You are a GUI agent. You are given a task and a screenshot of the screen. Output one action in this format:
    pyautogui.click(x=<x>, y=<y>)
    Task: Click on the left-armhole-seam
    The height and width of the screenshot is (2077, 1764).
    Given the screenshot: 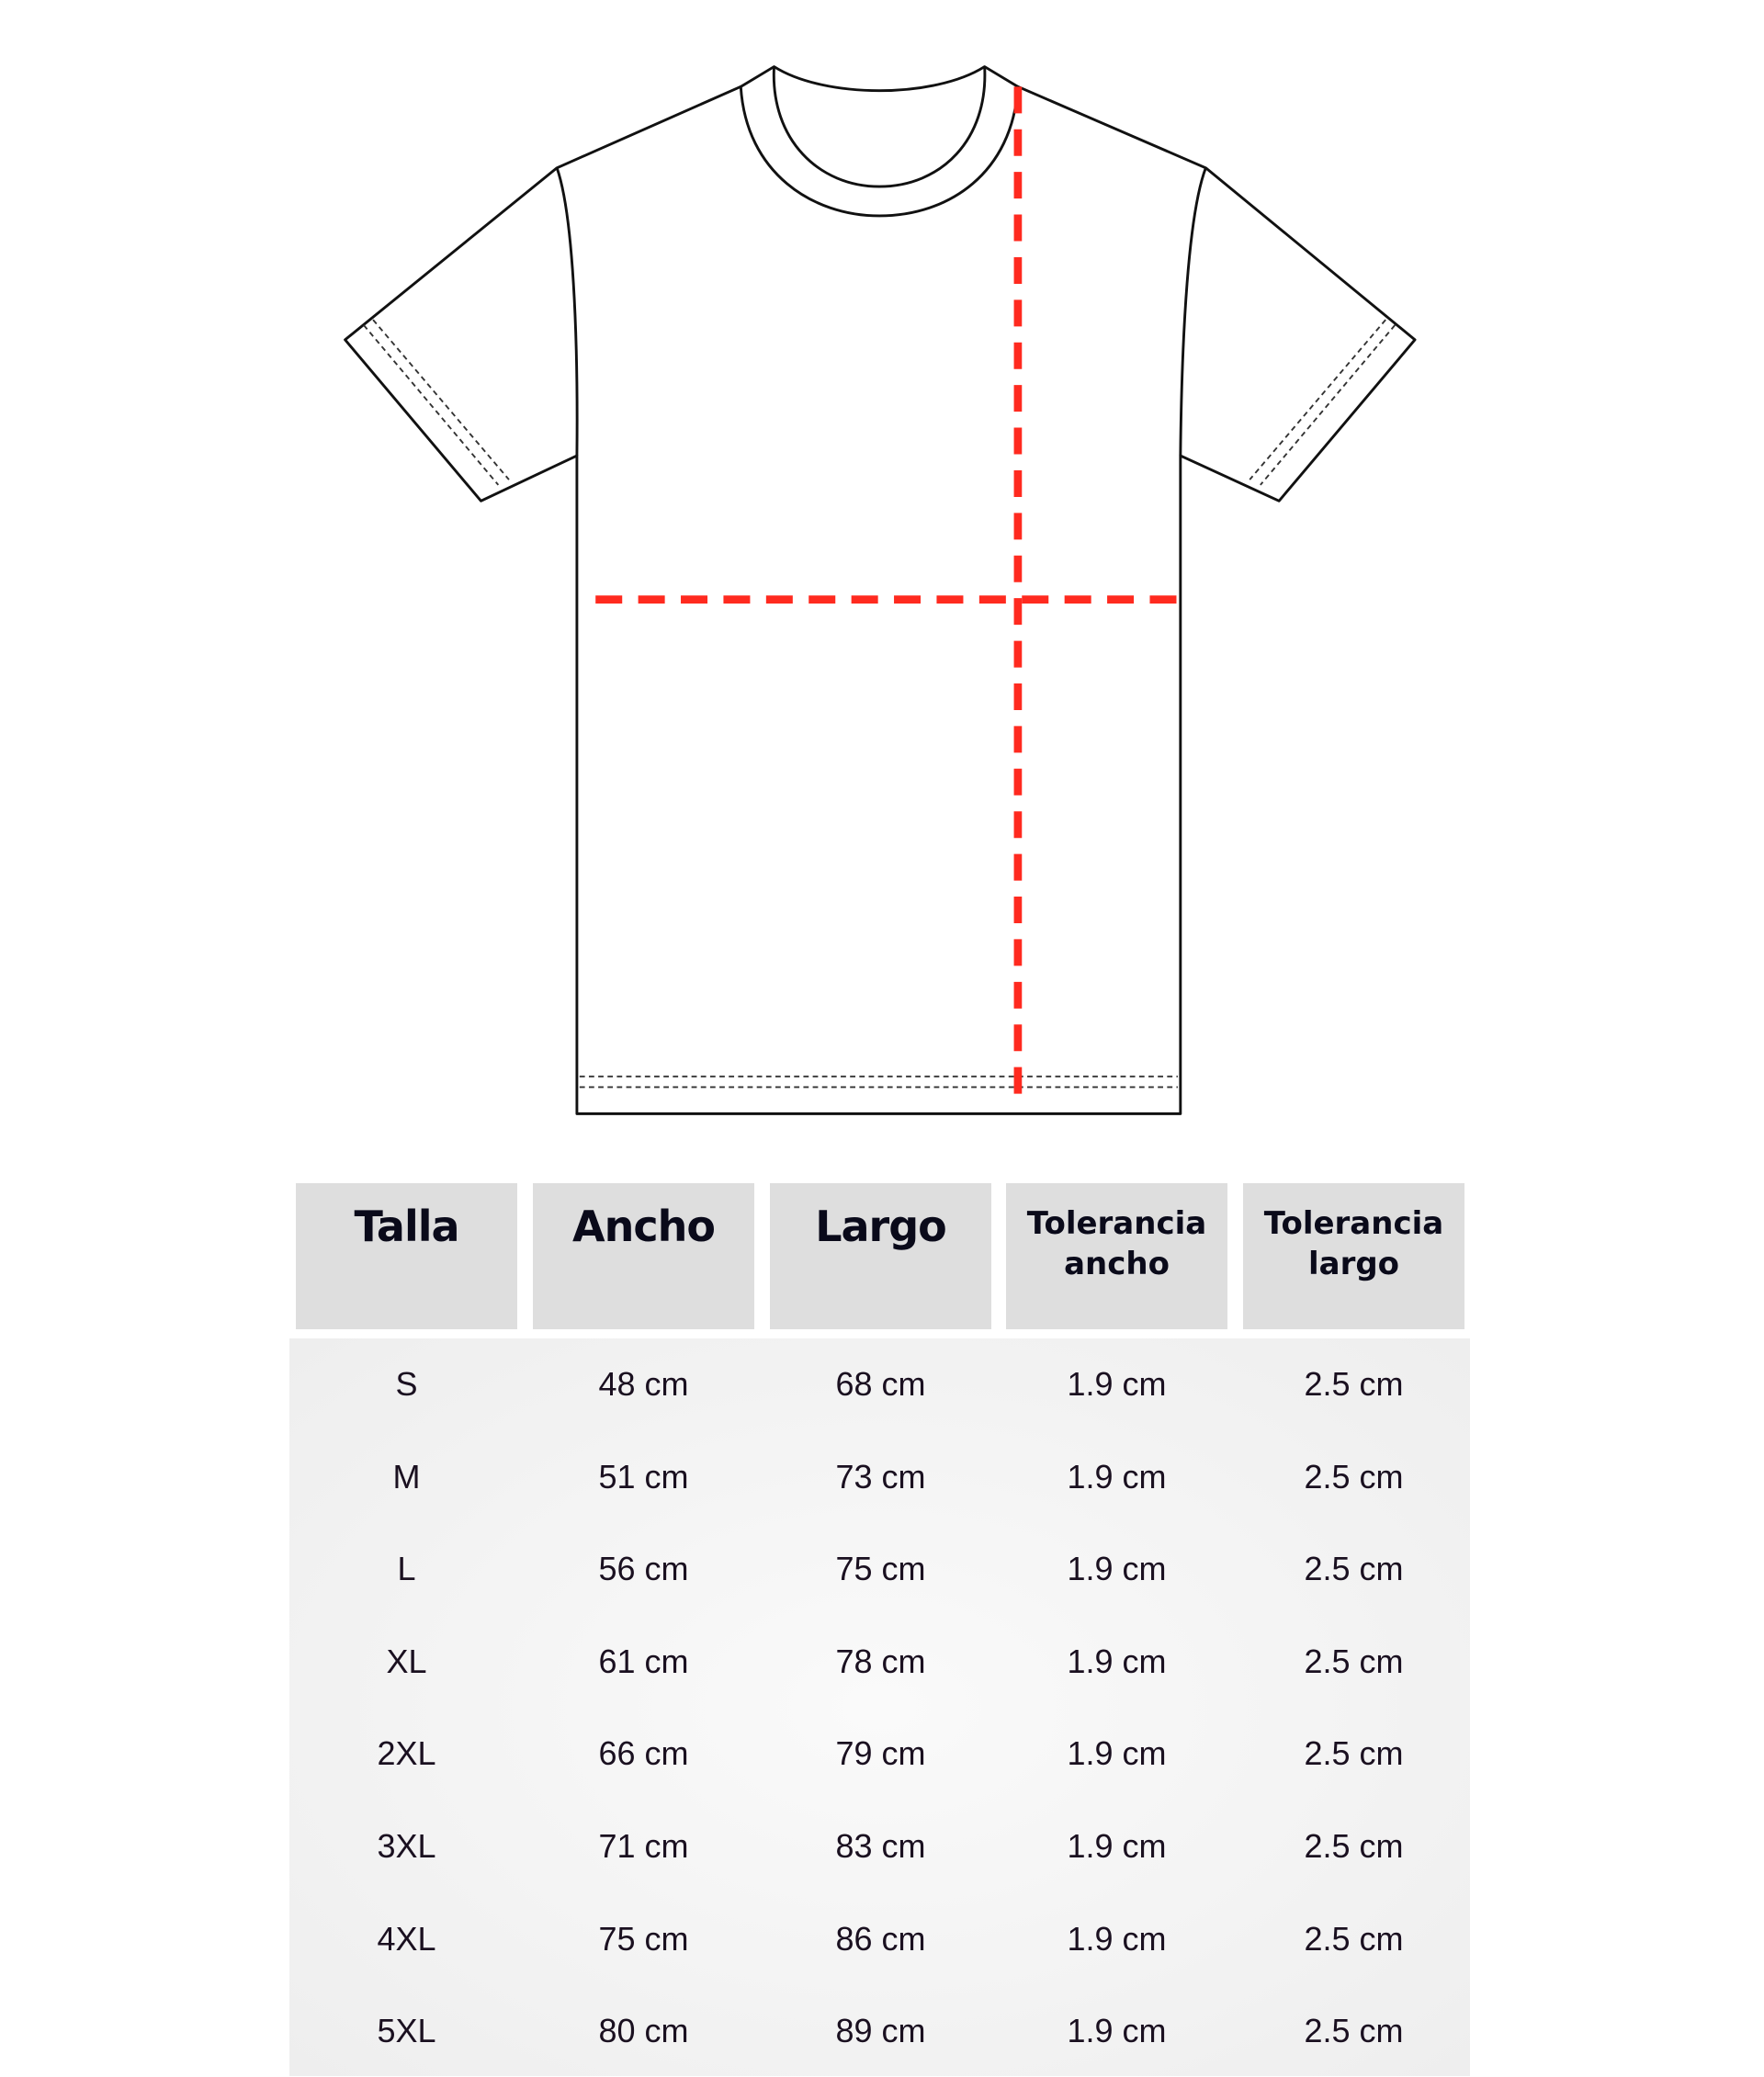 What is the action you would take?
    pyautogui.click(x=567, y=312)
    